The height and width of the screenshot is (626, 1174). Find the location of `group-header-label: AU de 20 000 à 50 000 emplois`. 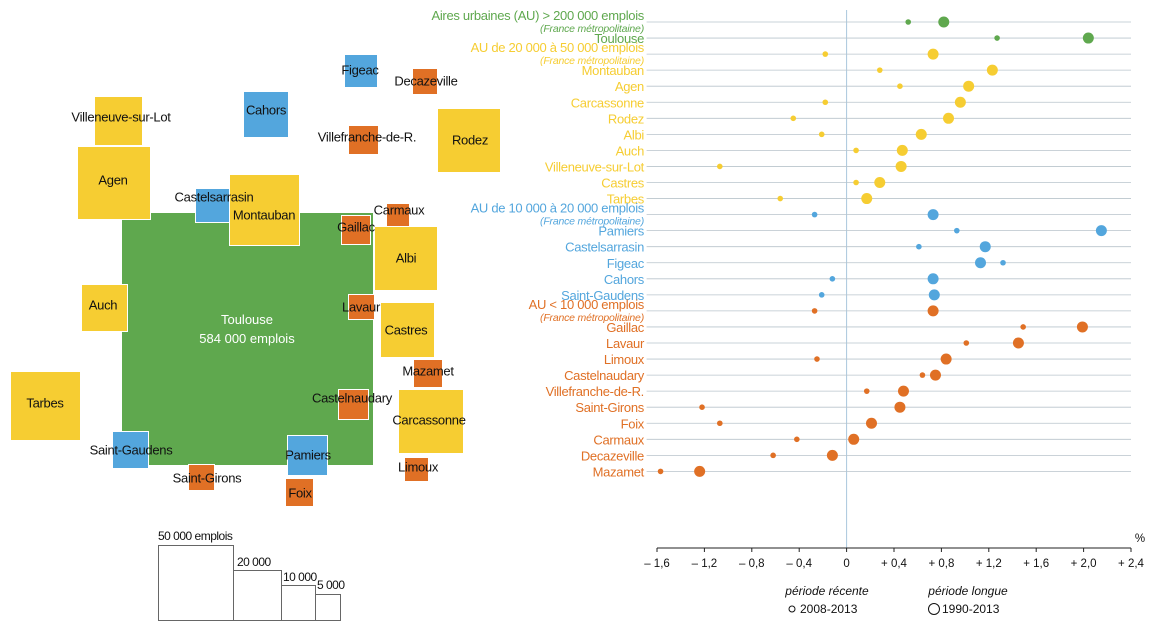

group-header-label: AU de 20 000 à 50 000 emplois is located at coordinates (558, 47).